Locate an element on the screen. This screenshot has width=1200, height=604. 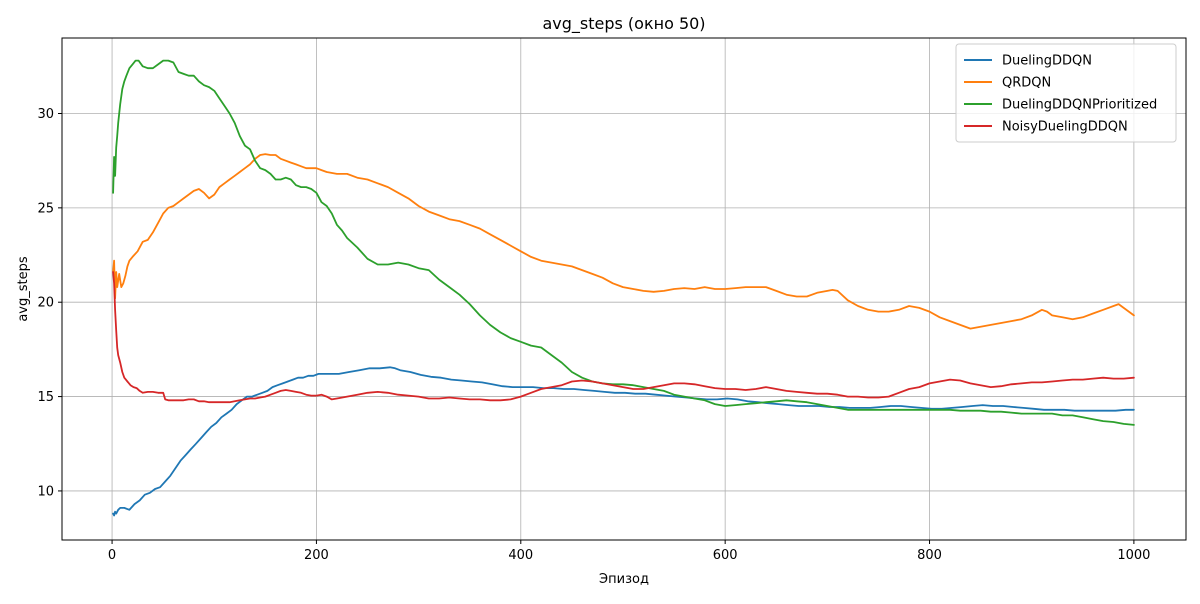
legend-label-3: DuelingDDQNPrioritized is located at coordinates (1079, 105).